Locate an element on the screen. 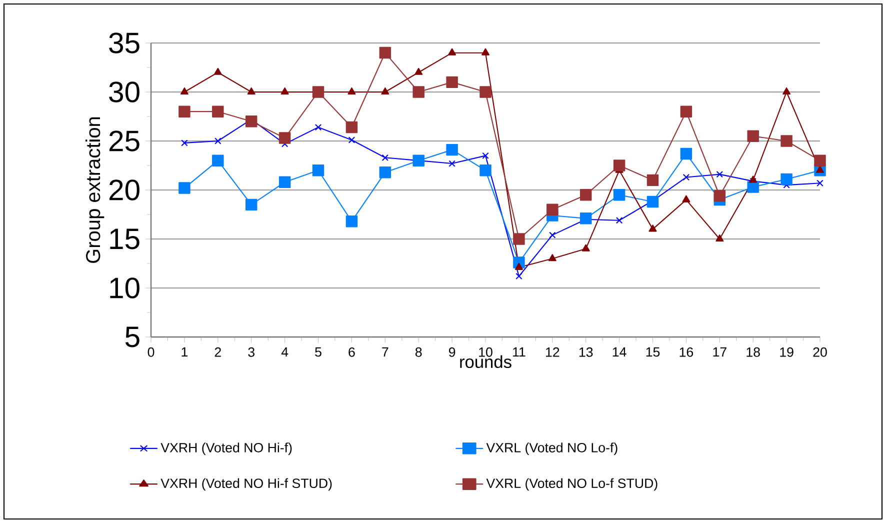  x-tick-label: 13 is located at coordinates (586, 352).